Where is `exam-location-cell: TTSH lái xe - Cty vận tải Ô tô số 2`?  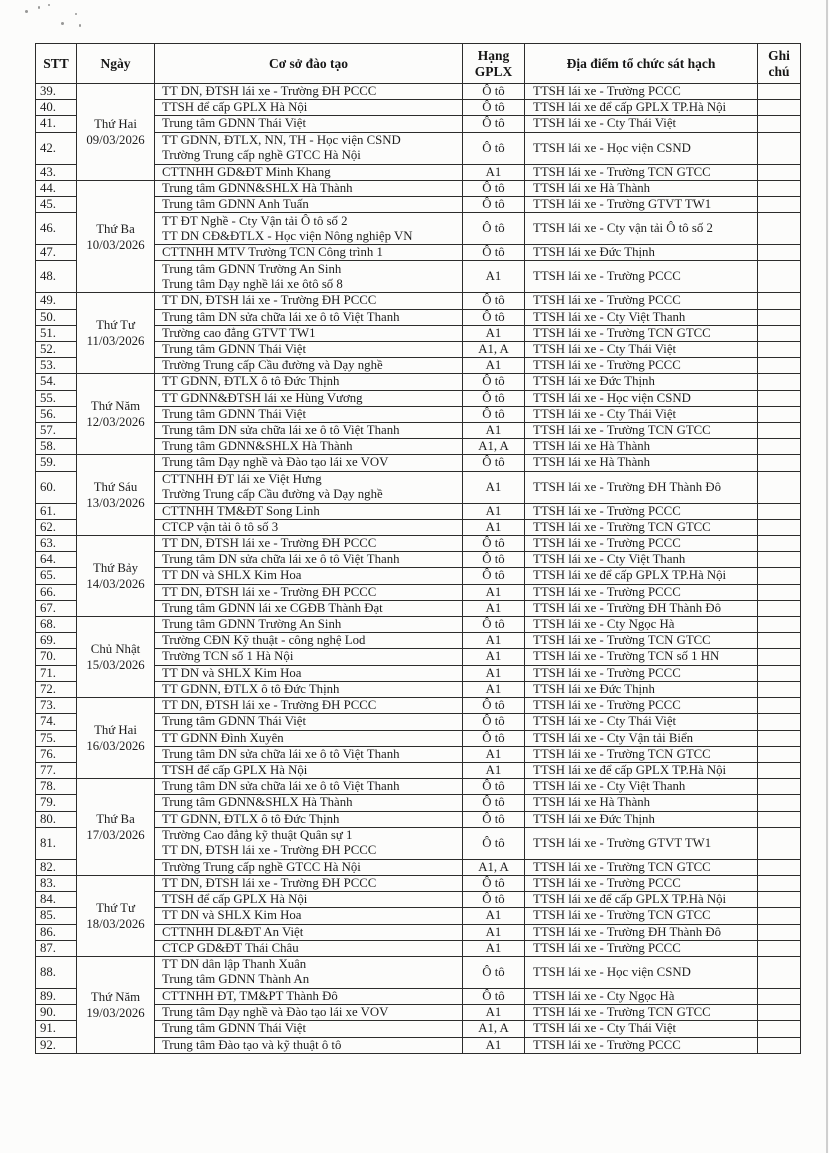 exam-location-cell: TTSH lái xe - Cty vận tải Ô tô số 2 is located at coordinates (641, 229).